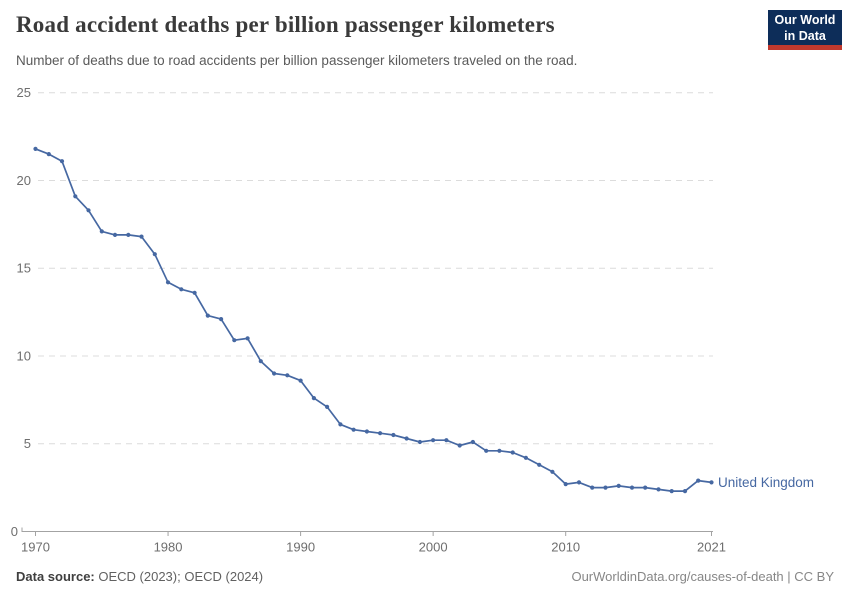 This screenshot has width=850, height=600. I want to click on y-tick-label: 25, so click(24, 92).